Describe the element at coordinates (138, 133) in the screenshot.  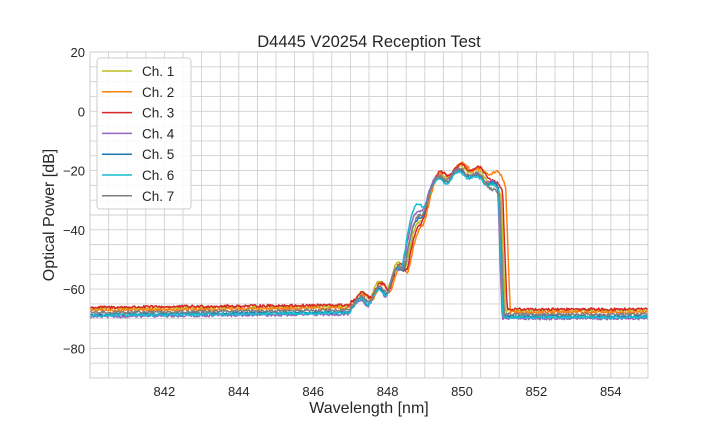
I see `legend-item: Ch. 4` at that location.